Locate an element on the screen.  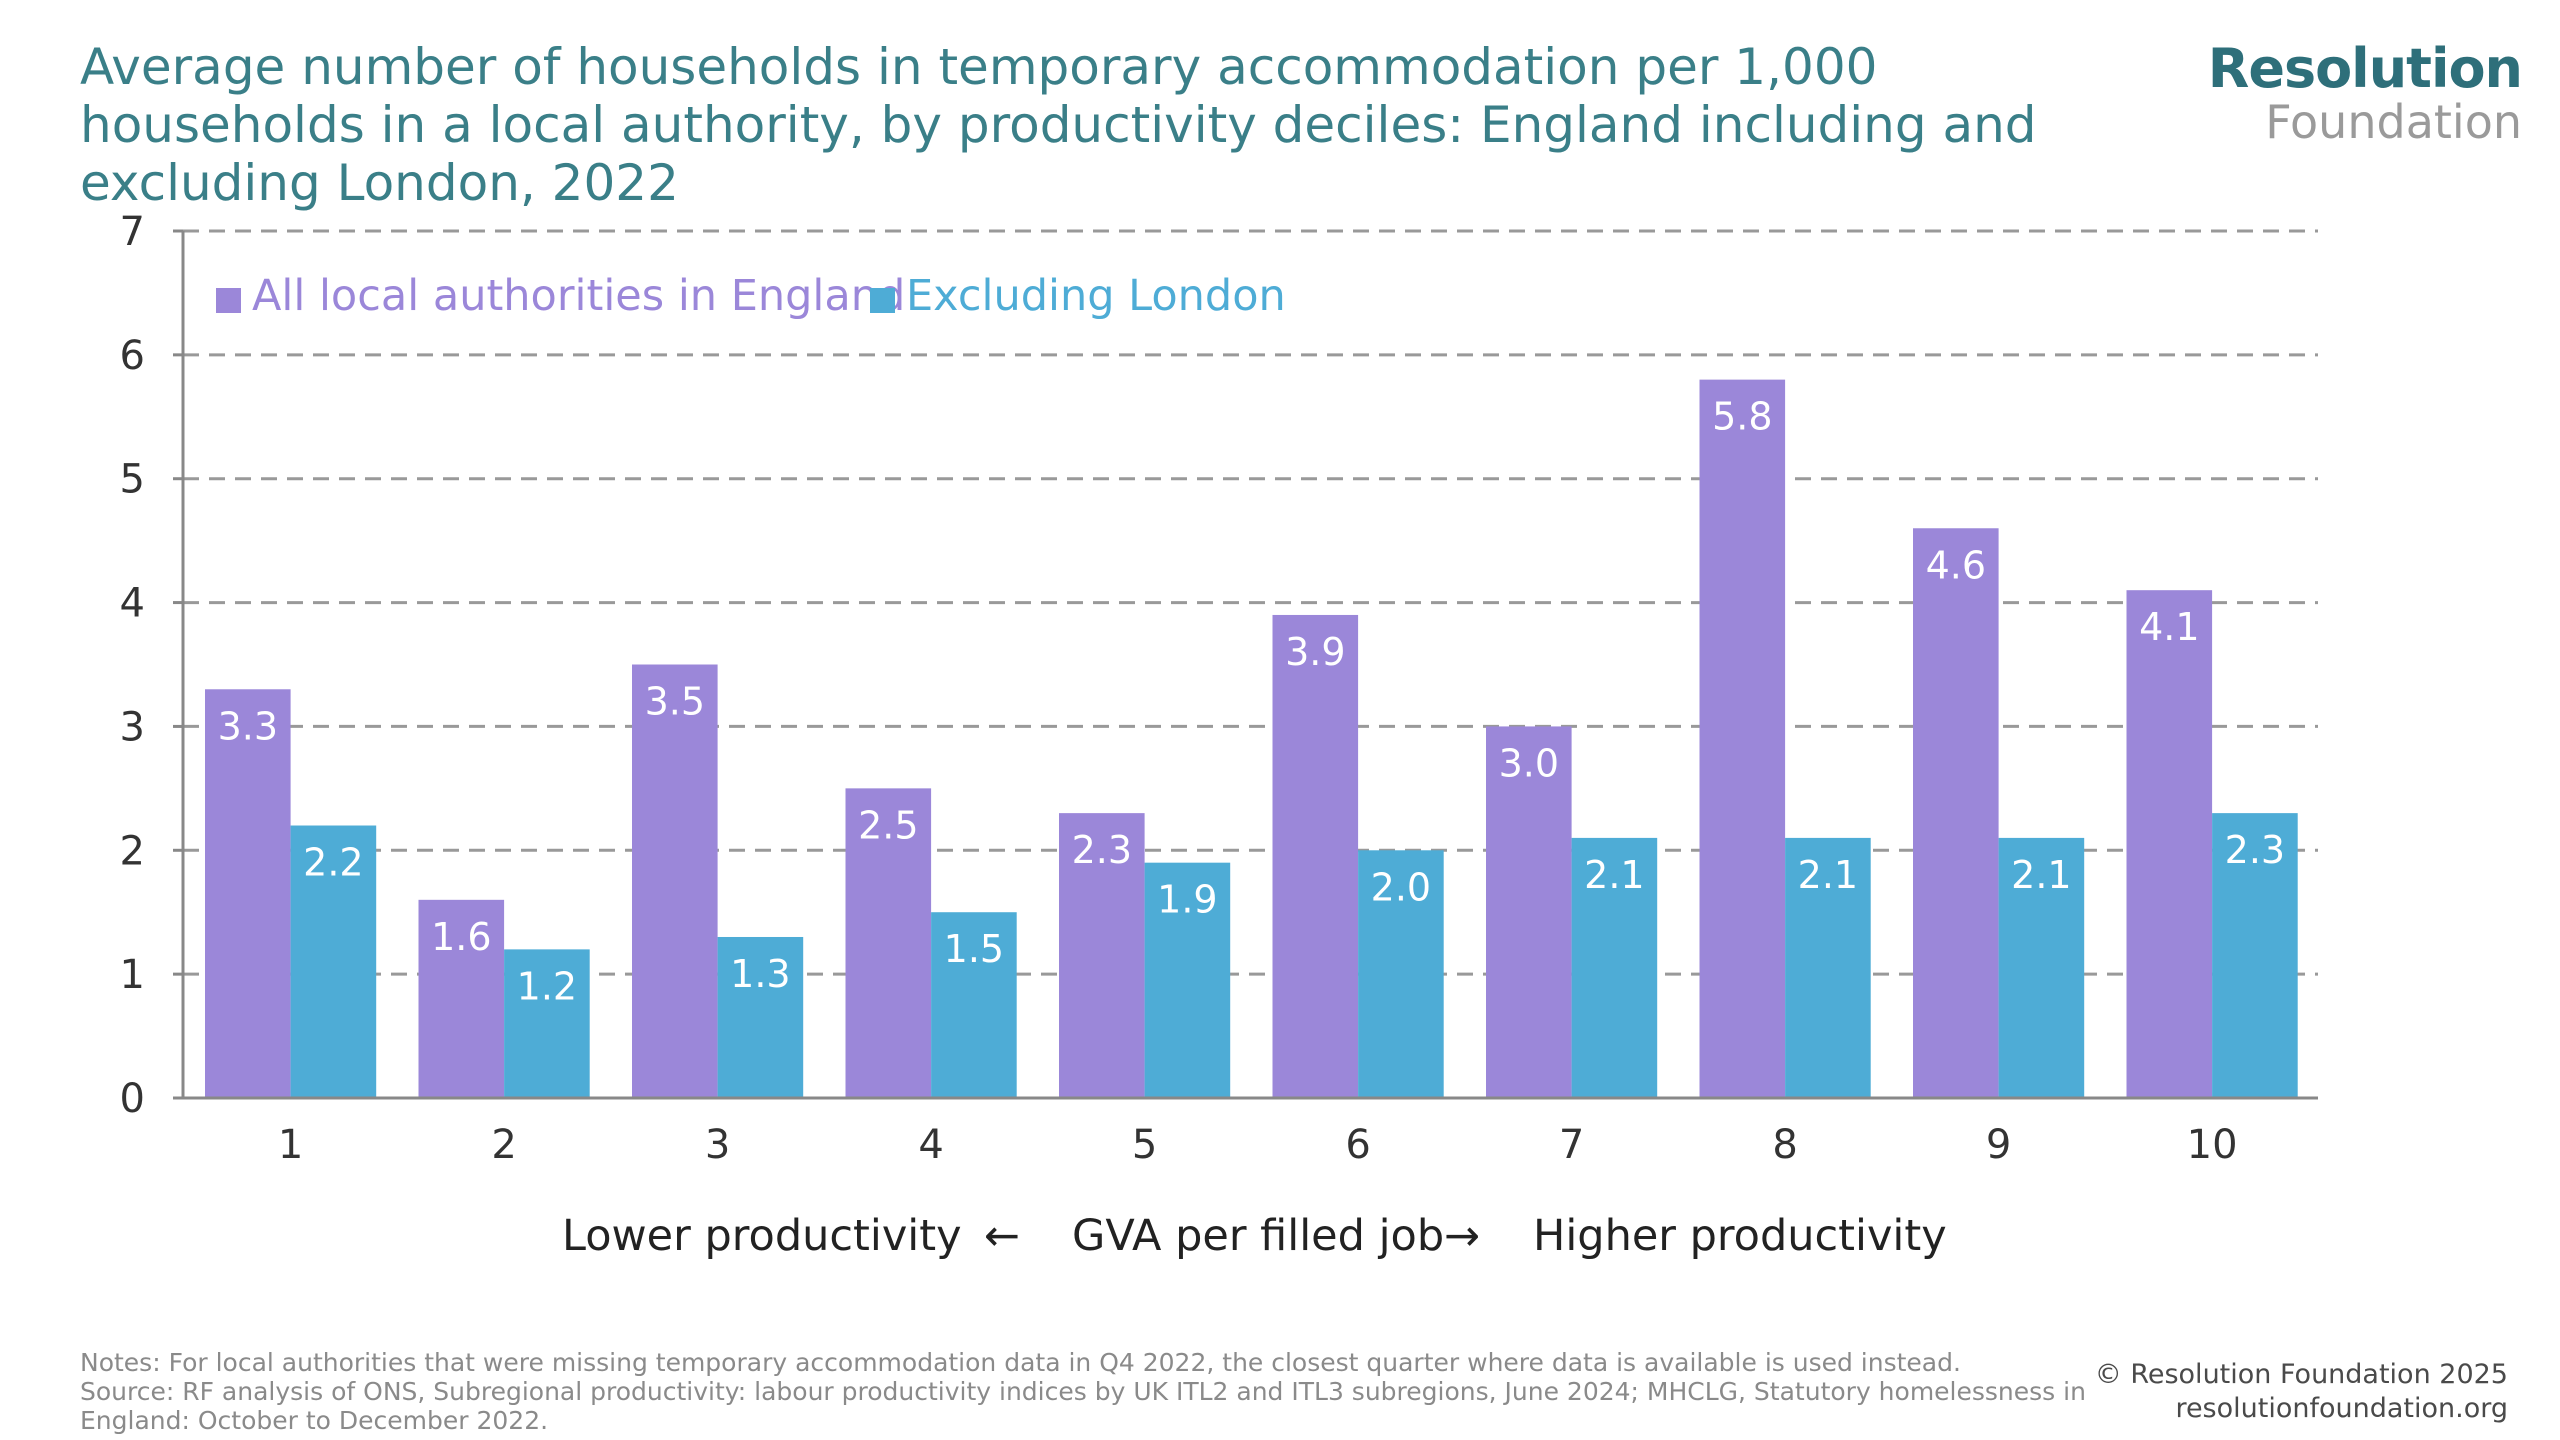
x-axis-label-part: Higher productivity is located at coordinates (1740, 1236).